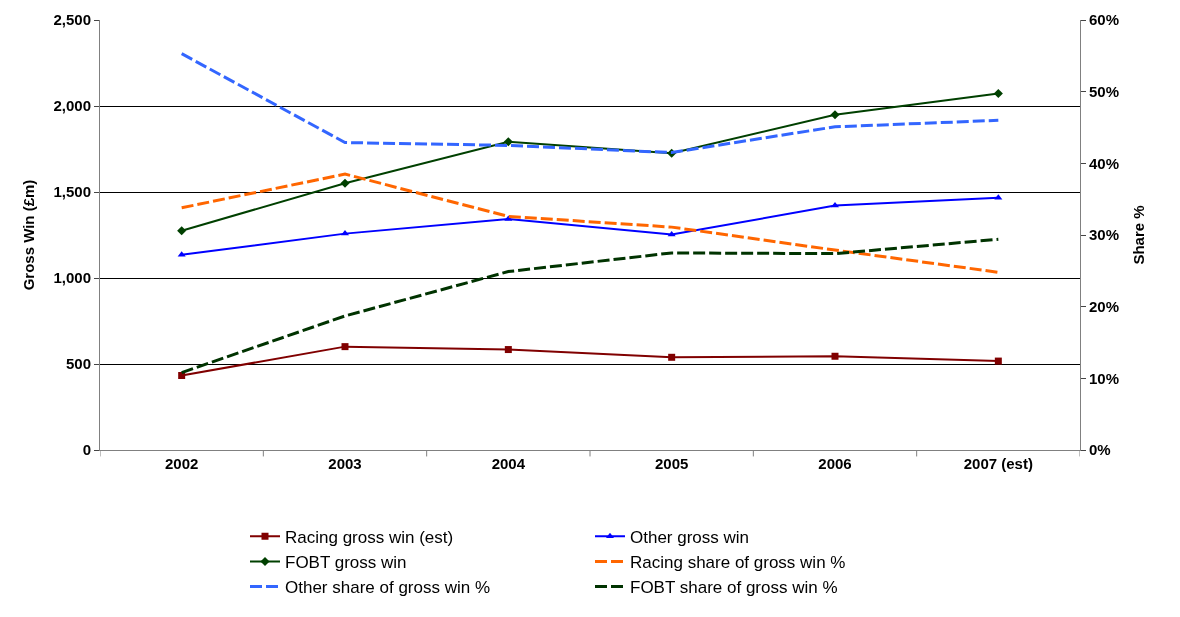 The width and height of the screenshot is (1180, 617). What do you see at coordinates (345, 463) in the screenshot?
I see `x-tick-label: 2003` at bounding box center [345, 463].